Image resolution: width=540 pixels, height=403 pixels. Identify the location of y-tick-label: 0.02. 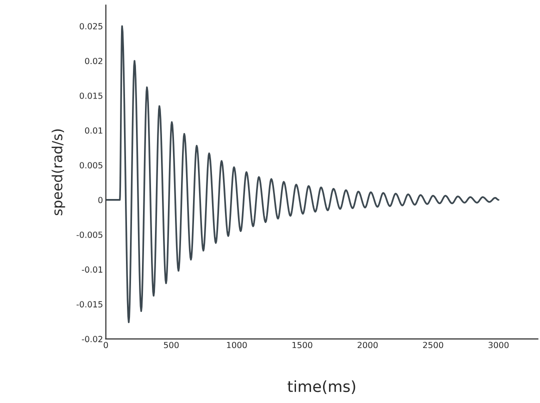
(93, 61).